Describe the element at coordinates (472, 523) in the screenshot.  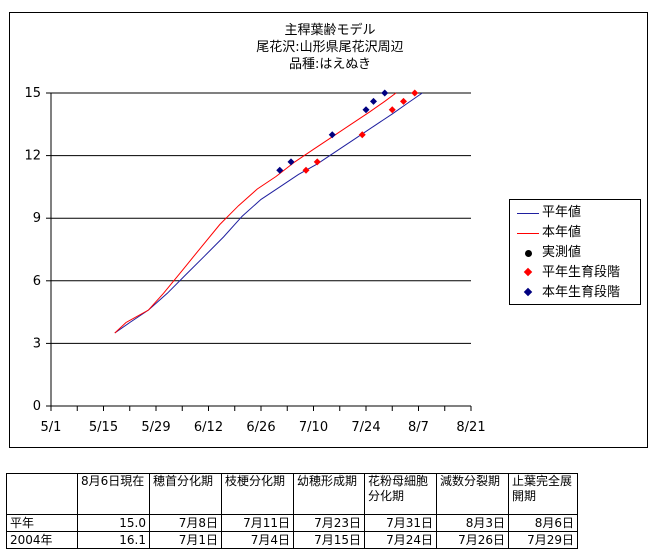
I see `table-cell: 8月3日` at that location.